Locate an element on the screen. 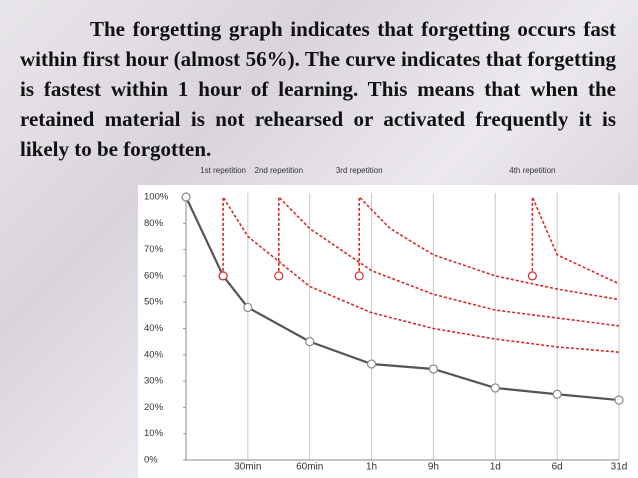 The width and height of the screenshot is (638, 478). y-tick-label: 20% is located at coordinates (154, 407).